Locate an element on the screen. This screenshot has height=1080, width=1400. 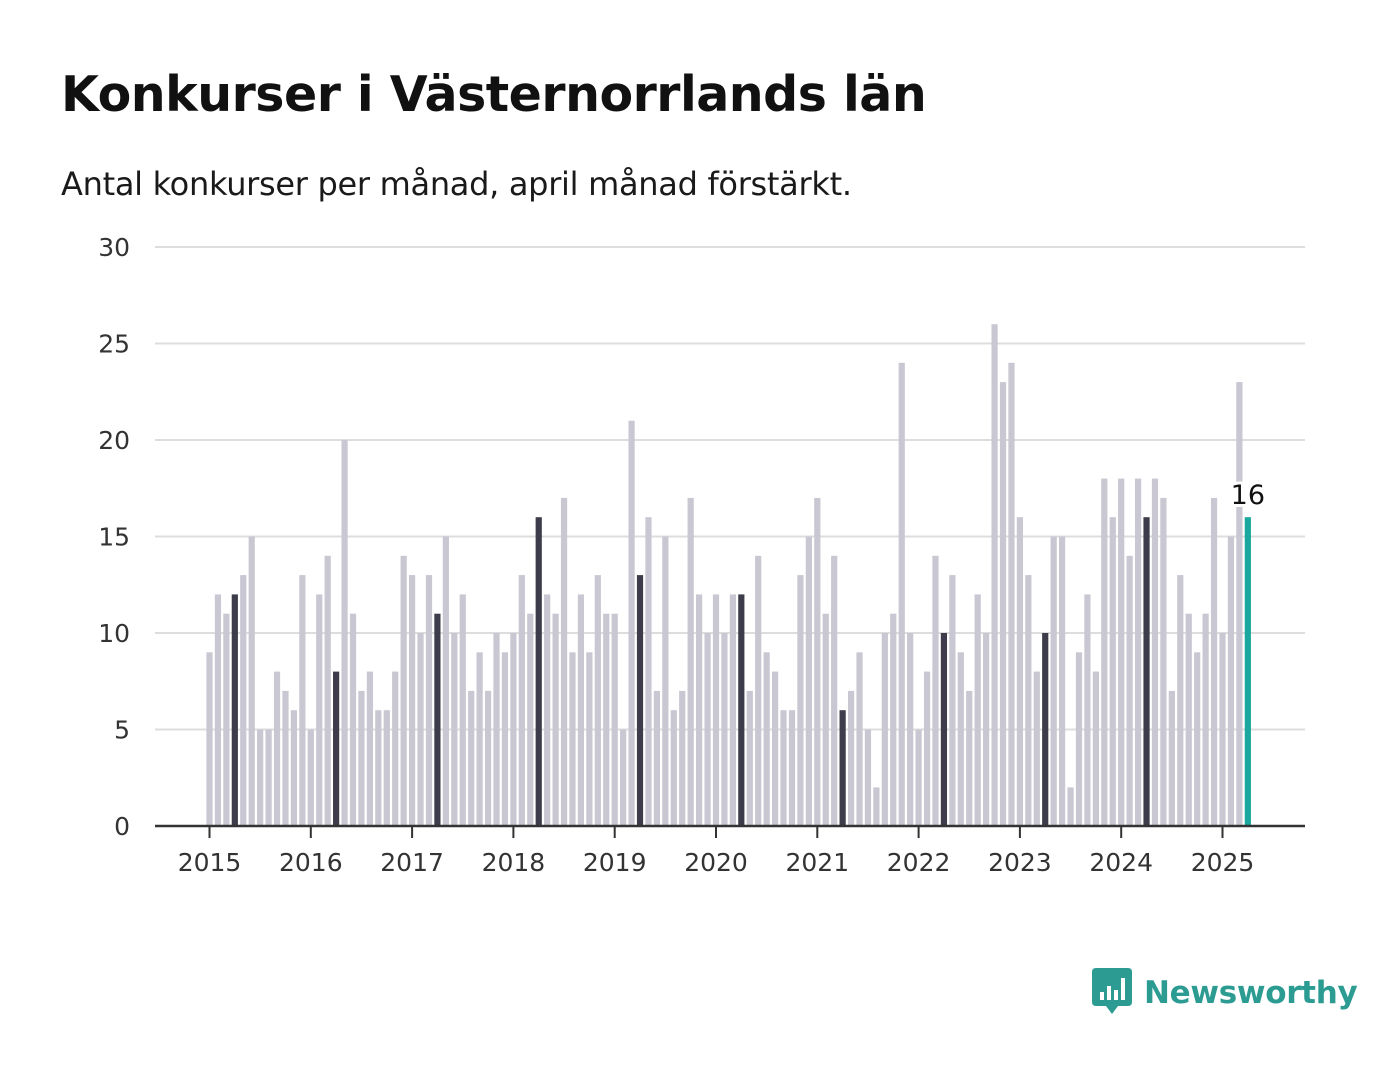
x-tick-label: 2019 is located at coordinates (615, 862).